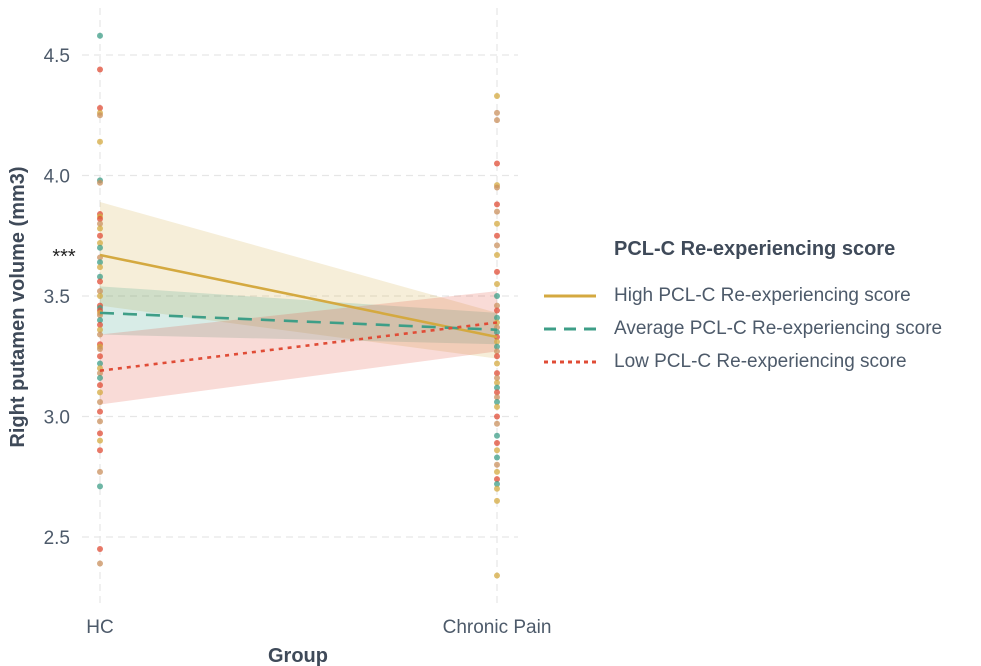  Describe the element at coordinates (570, 295) in the screenshot. I see `legend-key-high` at that location.